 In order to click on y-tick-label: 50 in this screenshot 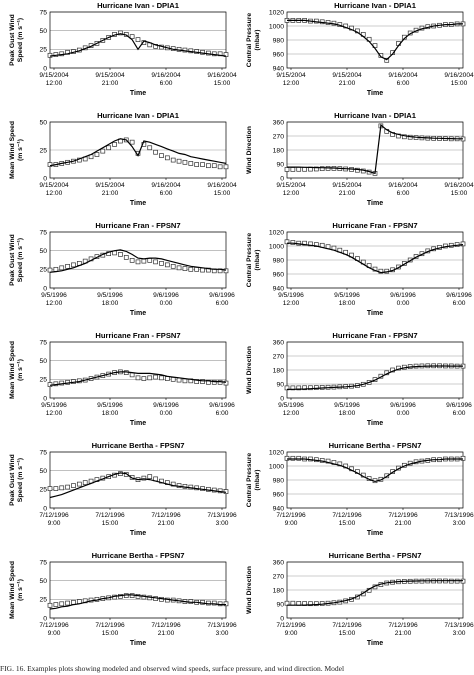, I will do `click(43, 31)`.